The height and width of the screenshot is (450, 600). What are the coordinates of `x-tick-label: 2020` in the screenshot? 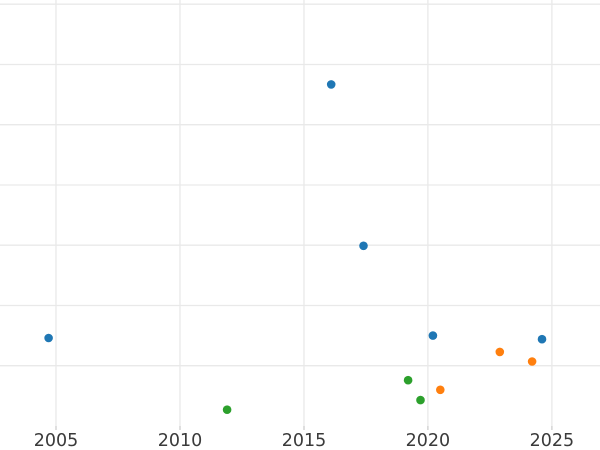 It's located at (428, 440).